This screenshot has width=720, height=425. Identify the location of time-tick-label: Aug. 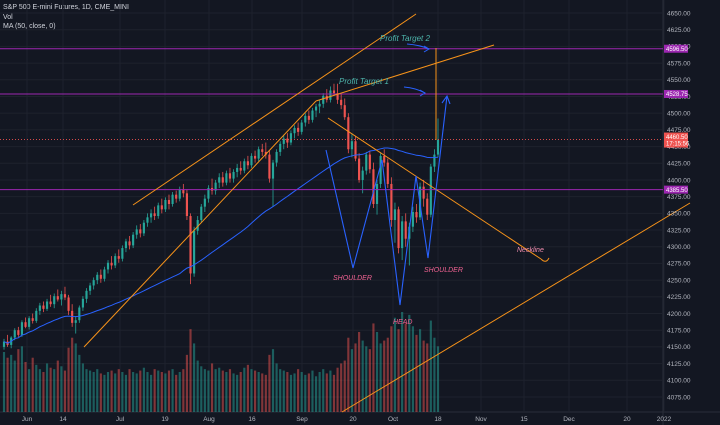
(209, 419).